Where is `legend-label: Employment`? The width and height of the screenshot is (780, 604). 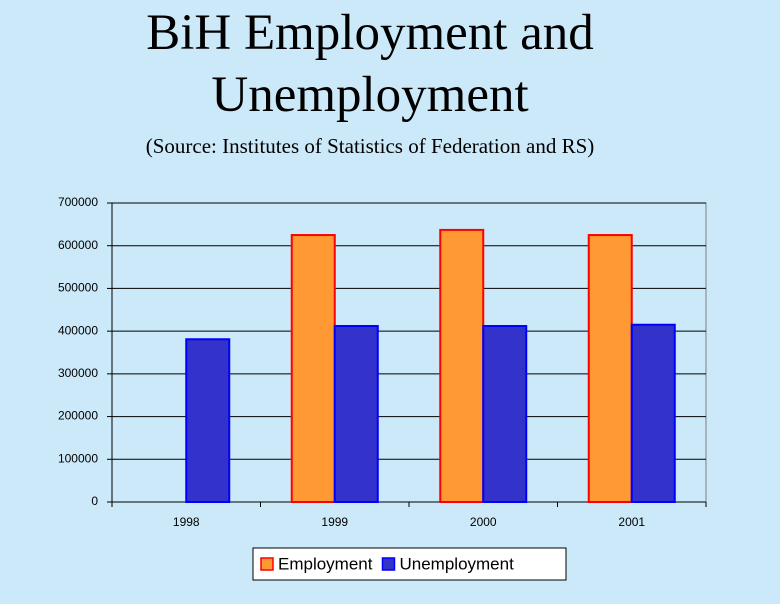 legend-label: Employment is located at coordinates (325, 563).